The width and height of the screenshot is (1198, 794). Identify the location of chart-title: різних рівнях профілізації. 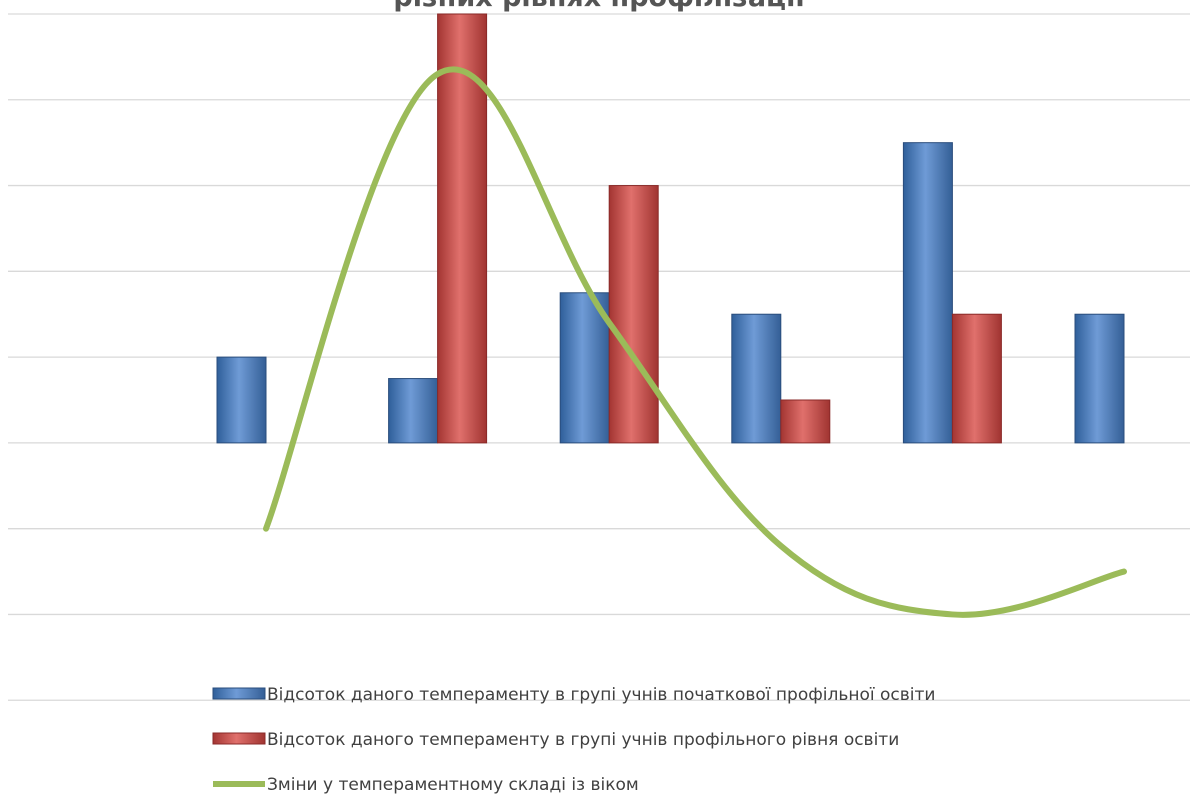
(598, 6).